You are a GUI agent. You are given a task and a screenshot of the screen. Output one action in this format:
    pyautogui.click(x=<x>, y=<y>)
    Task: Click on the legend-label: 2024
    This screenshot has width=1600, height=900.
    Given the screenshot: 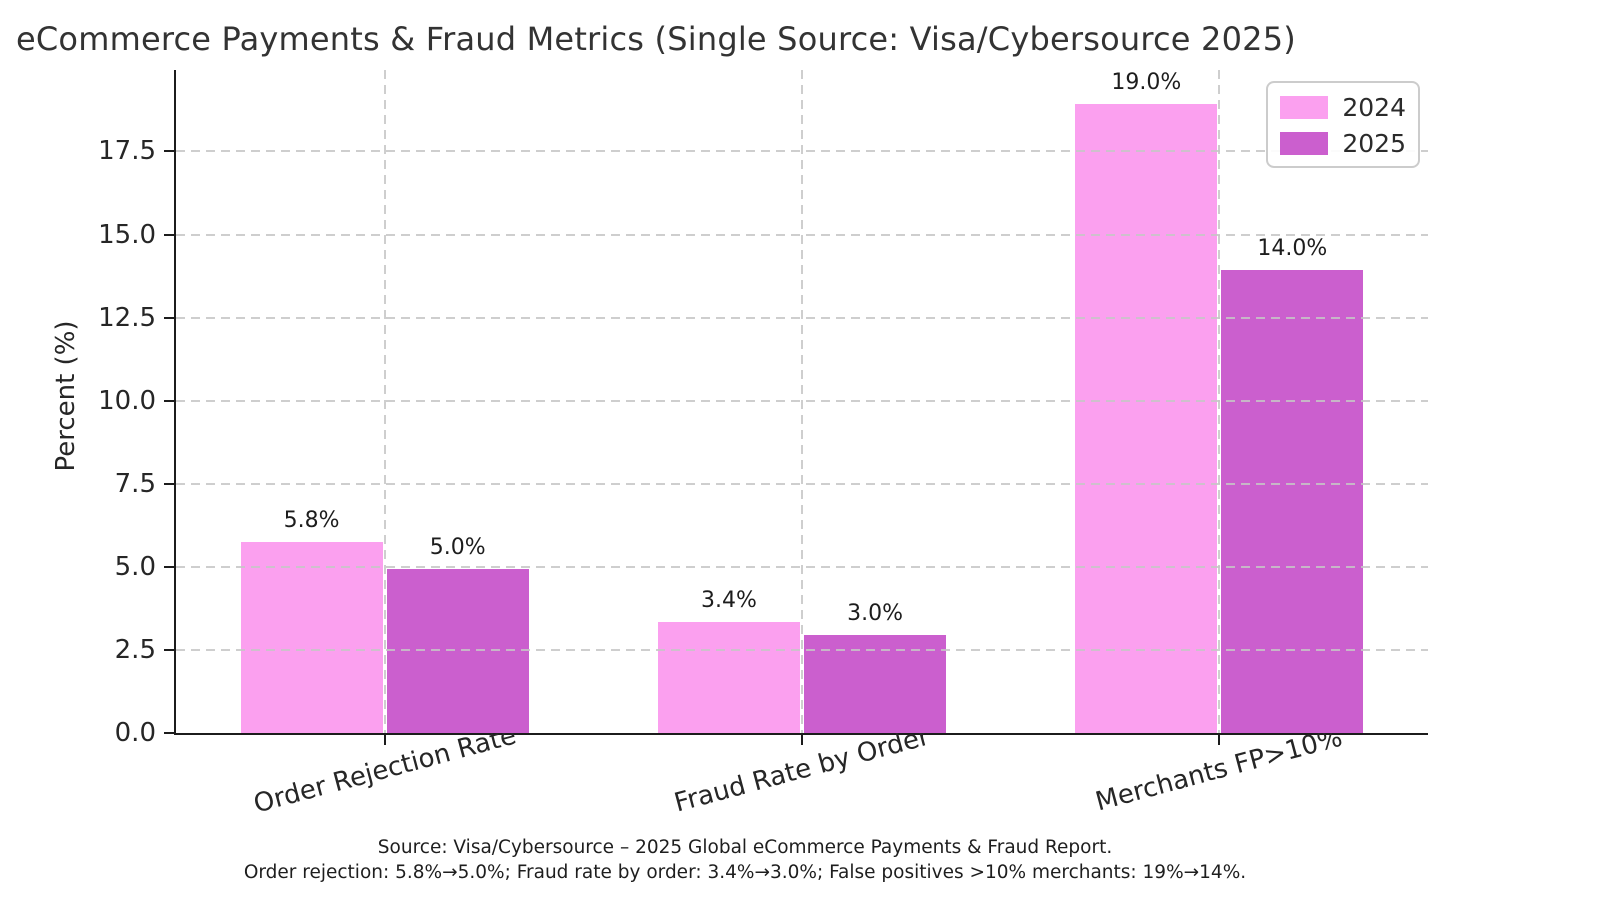 What is the action you would take?
    pyautogui.click(x=1374, y=107)
    